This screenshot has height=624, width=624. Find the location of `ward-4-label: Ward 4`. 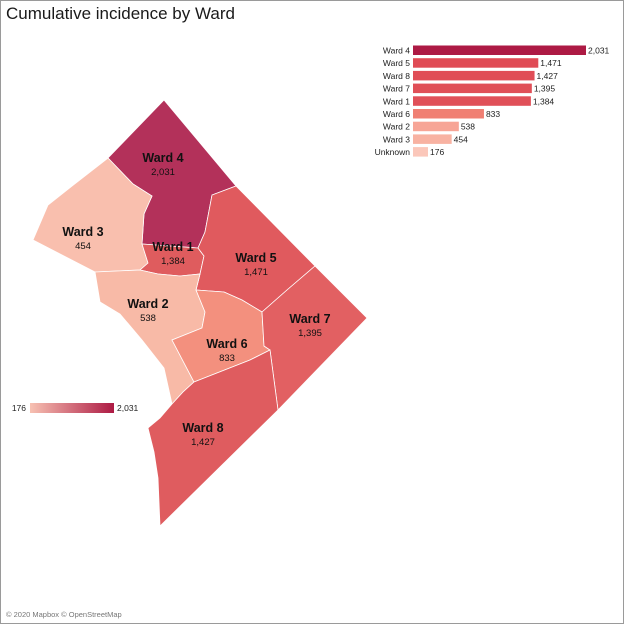

ward-4-label: Ward 4 is located at coordinates (162, 158).